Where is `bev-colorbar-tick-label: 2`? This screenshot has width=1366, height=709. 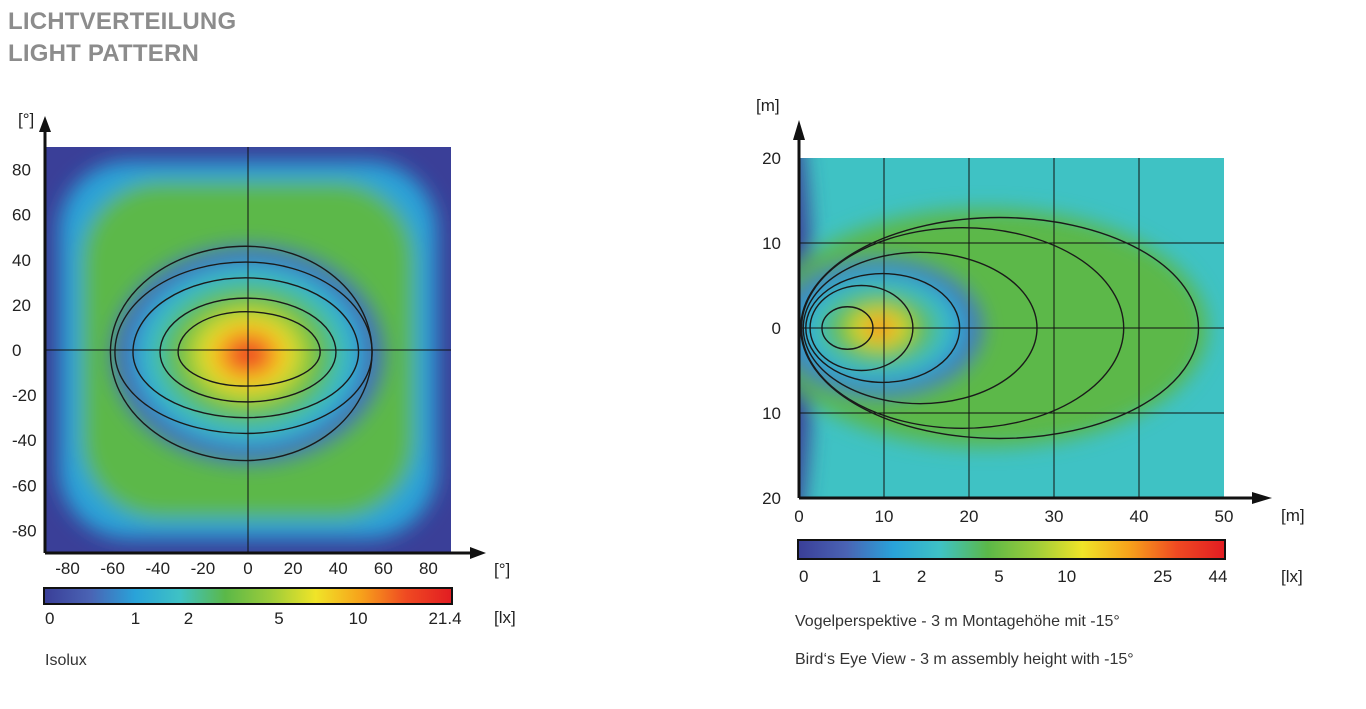 bev-colorbar-tick-label: 2 is located at coordinates (921, 576).